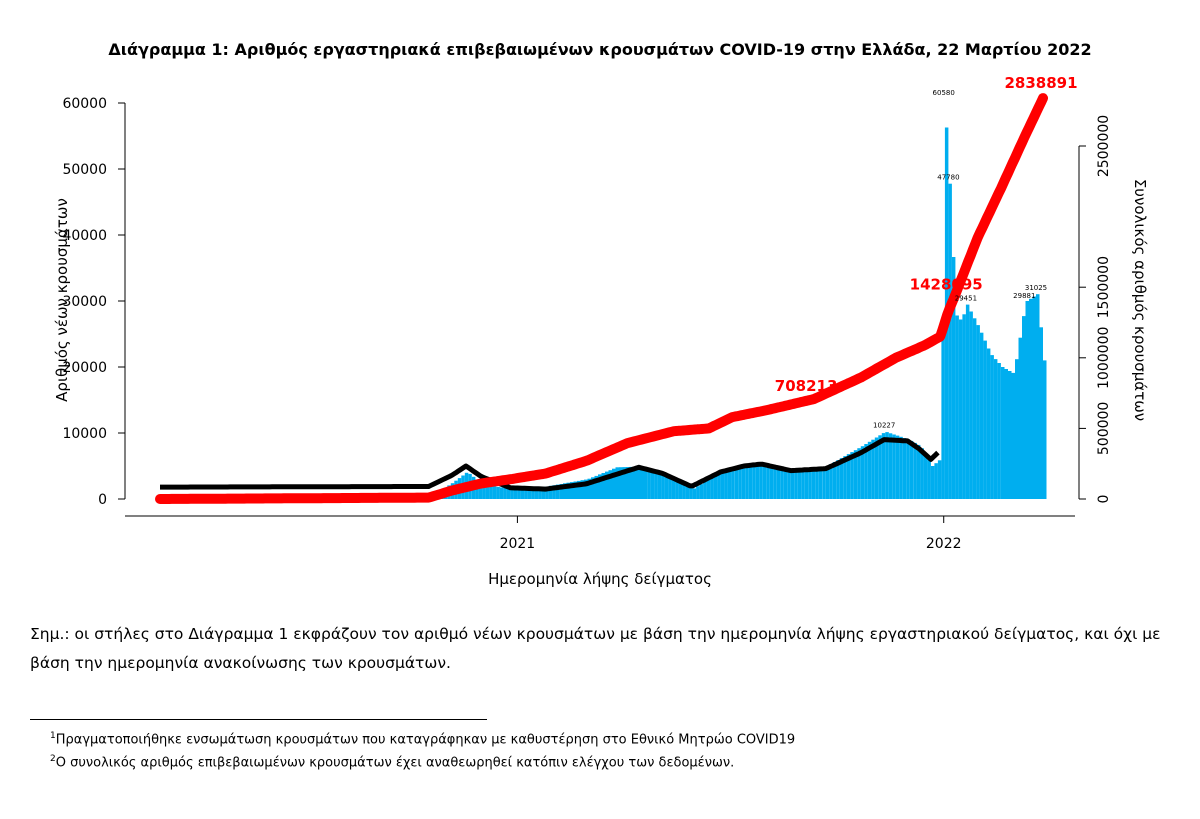 The image size is (1200, 819). I want to click on y-tick-label: 10000, so click(84, 434).